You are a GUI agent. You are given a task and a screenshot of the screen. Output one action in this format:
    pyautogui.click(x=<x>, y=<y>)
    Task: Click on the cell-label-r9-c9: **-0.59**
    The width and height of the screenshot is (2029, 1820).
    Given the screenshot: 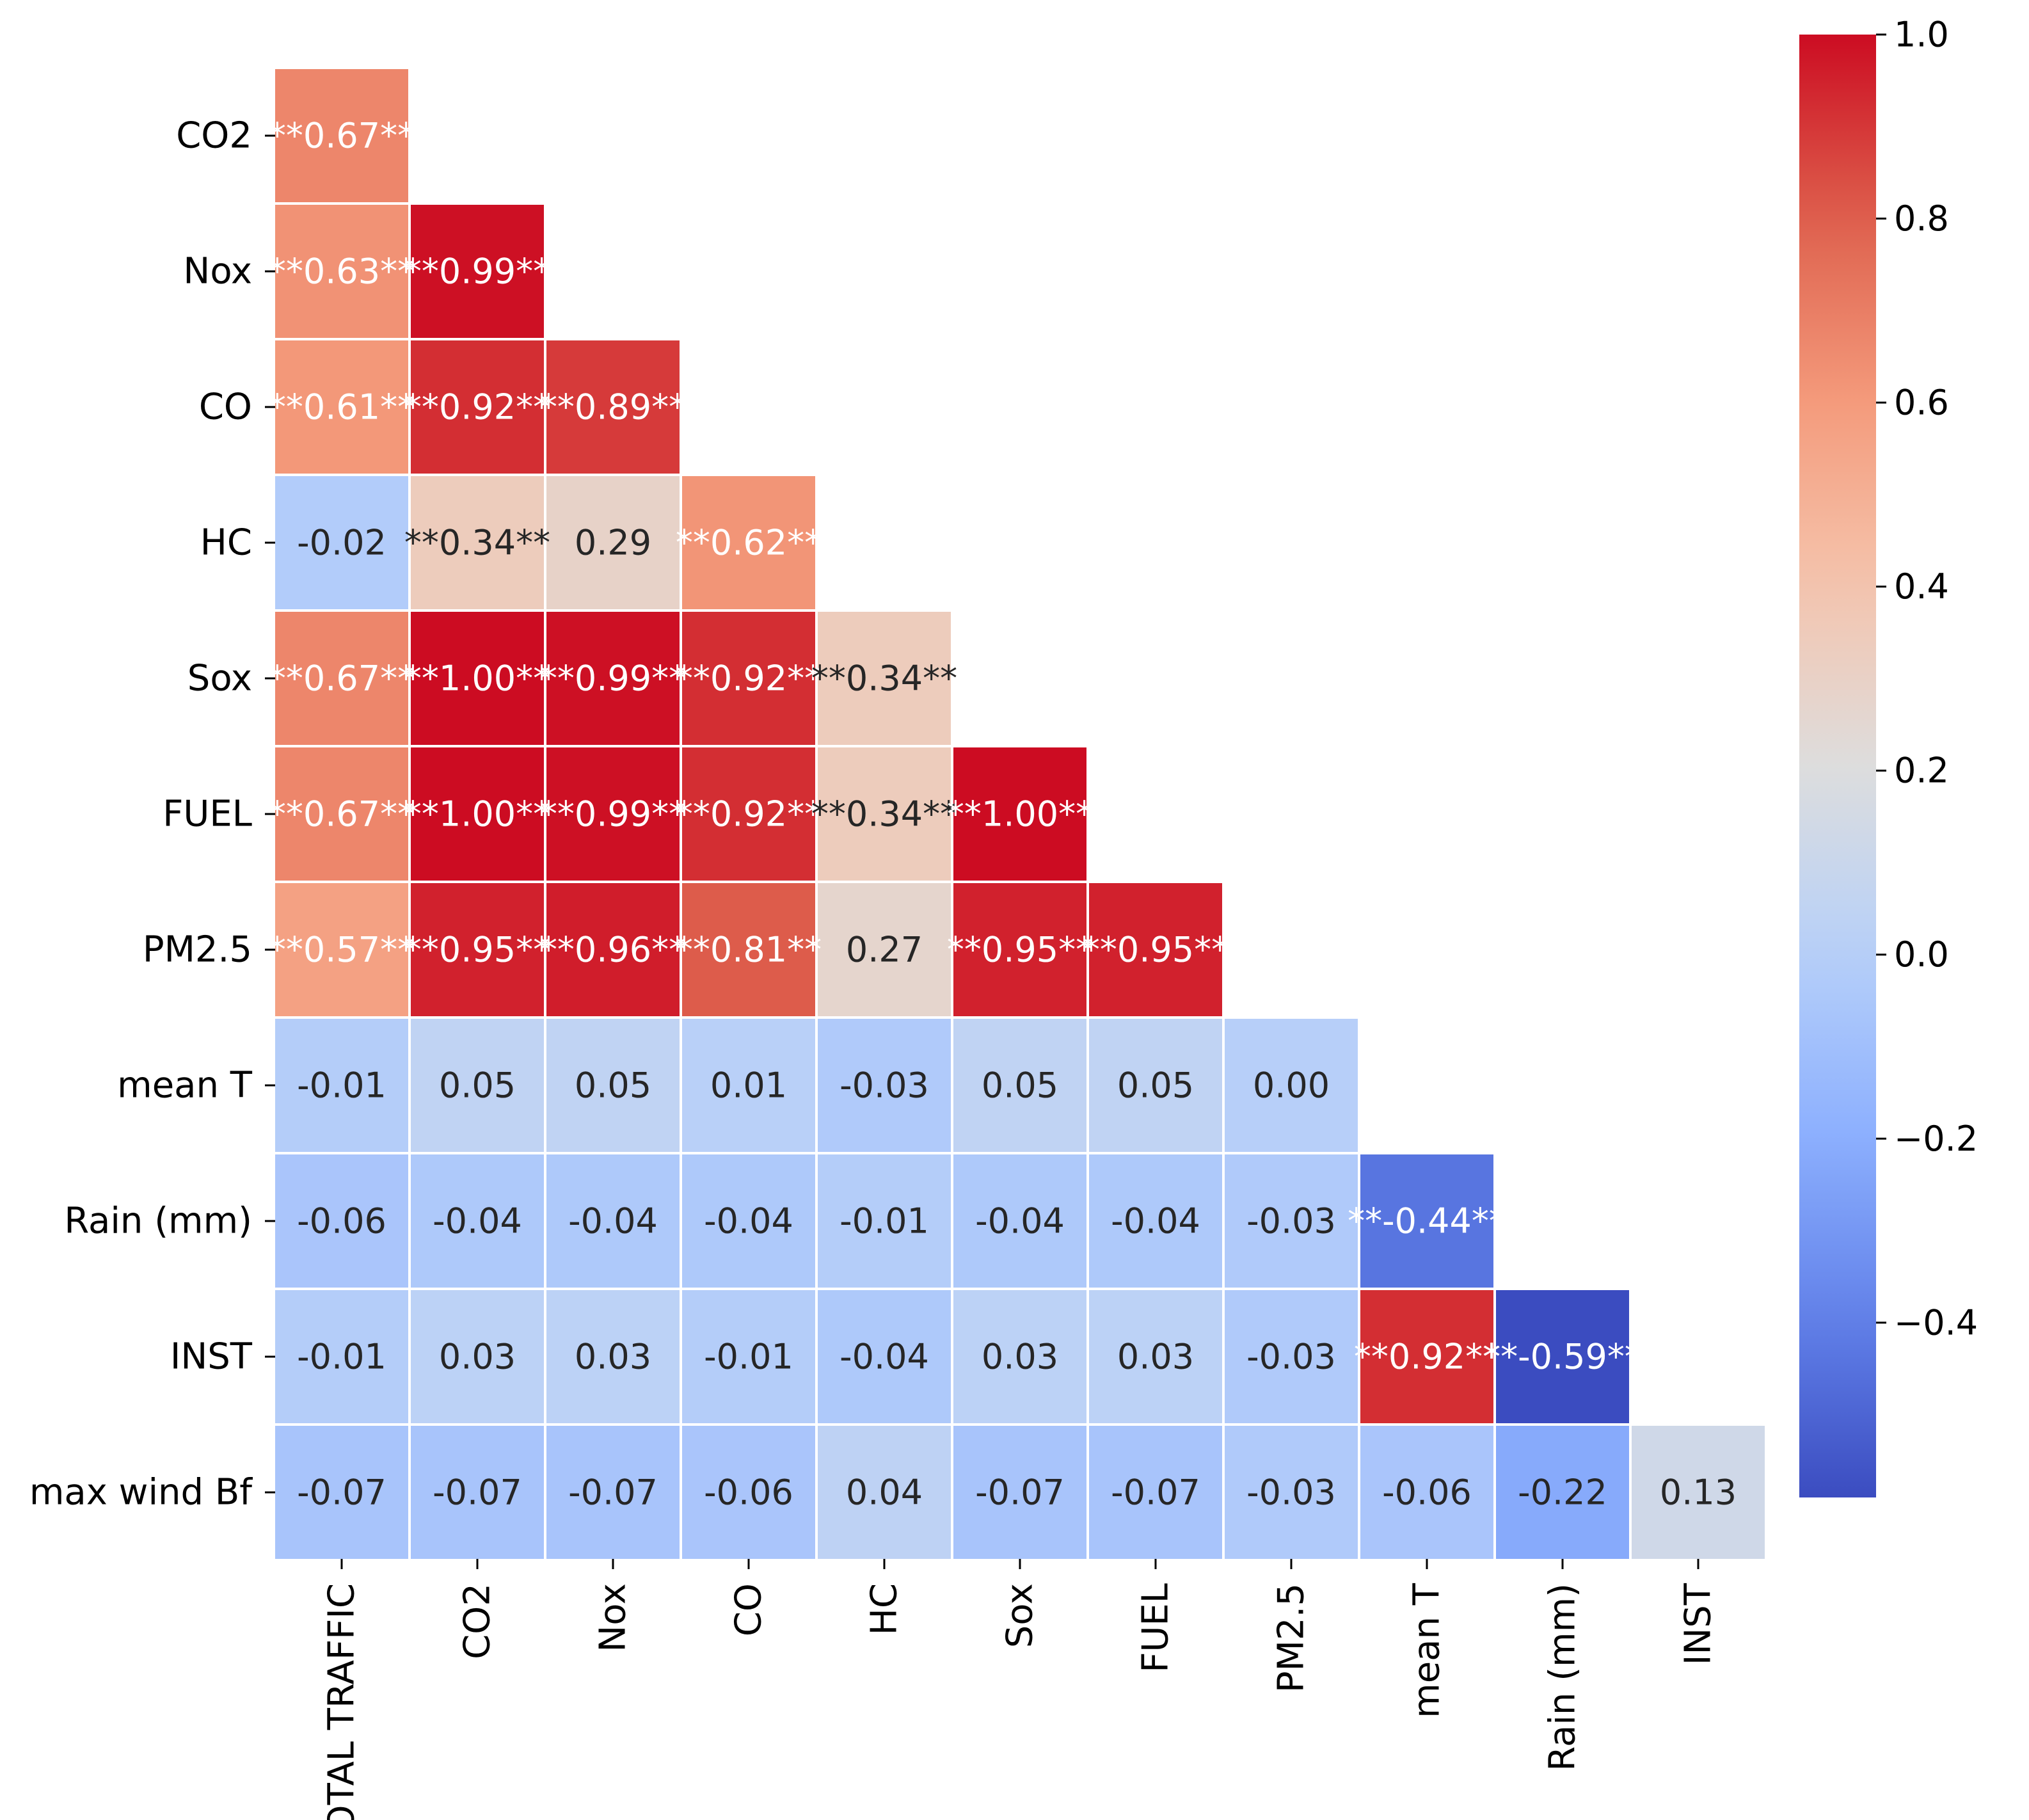 What is the action you would take?
    pyautogui.click(x=1562, y=1357)
    